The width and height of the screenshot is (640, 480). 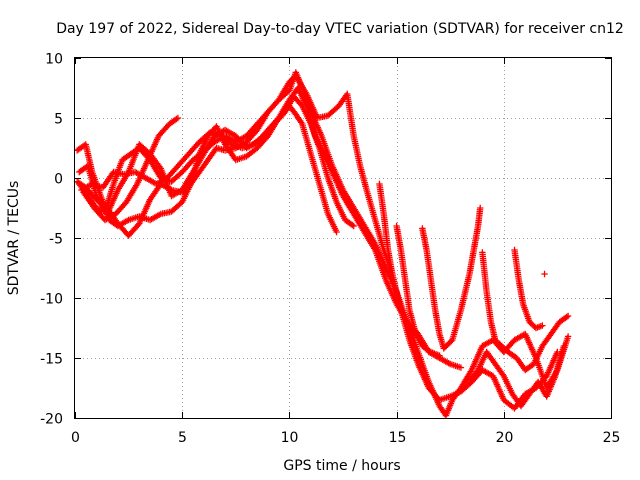 What do you see at coordinates (386, 229) in the screenshot?
I see `series-track-h` at bounding box center [386, 229].